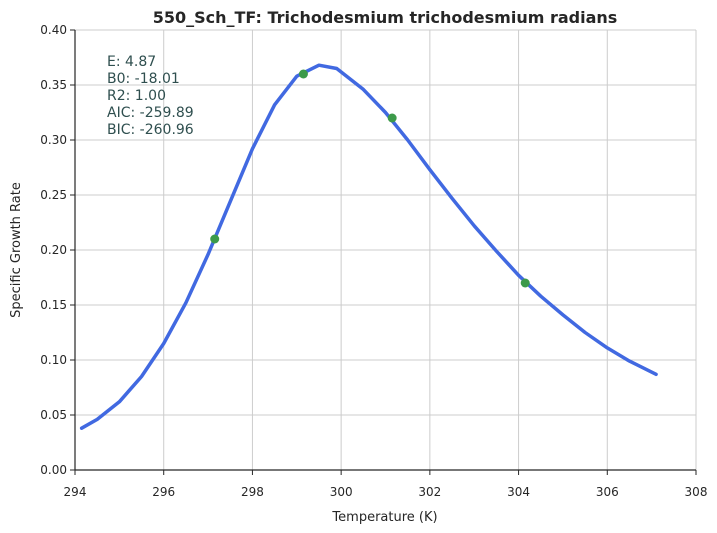 This screenshot has height=533, width=717. Describe the element at coordinates (384, 517) in the screenshot. I see `x-axis-title: Temperature (K)` at that location.